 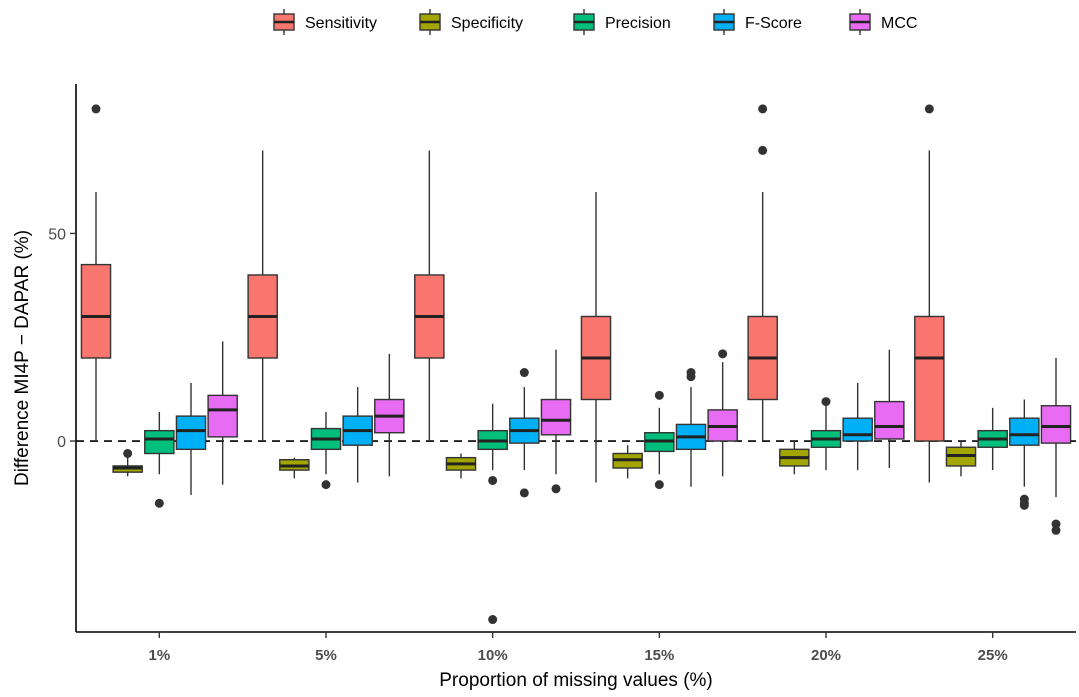 I want to click on x-tick-label: 10%, so click(x=493, y=655).